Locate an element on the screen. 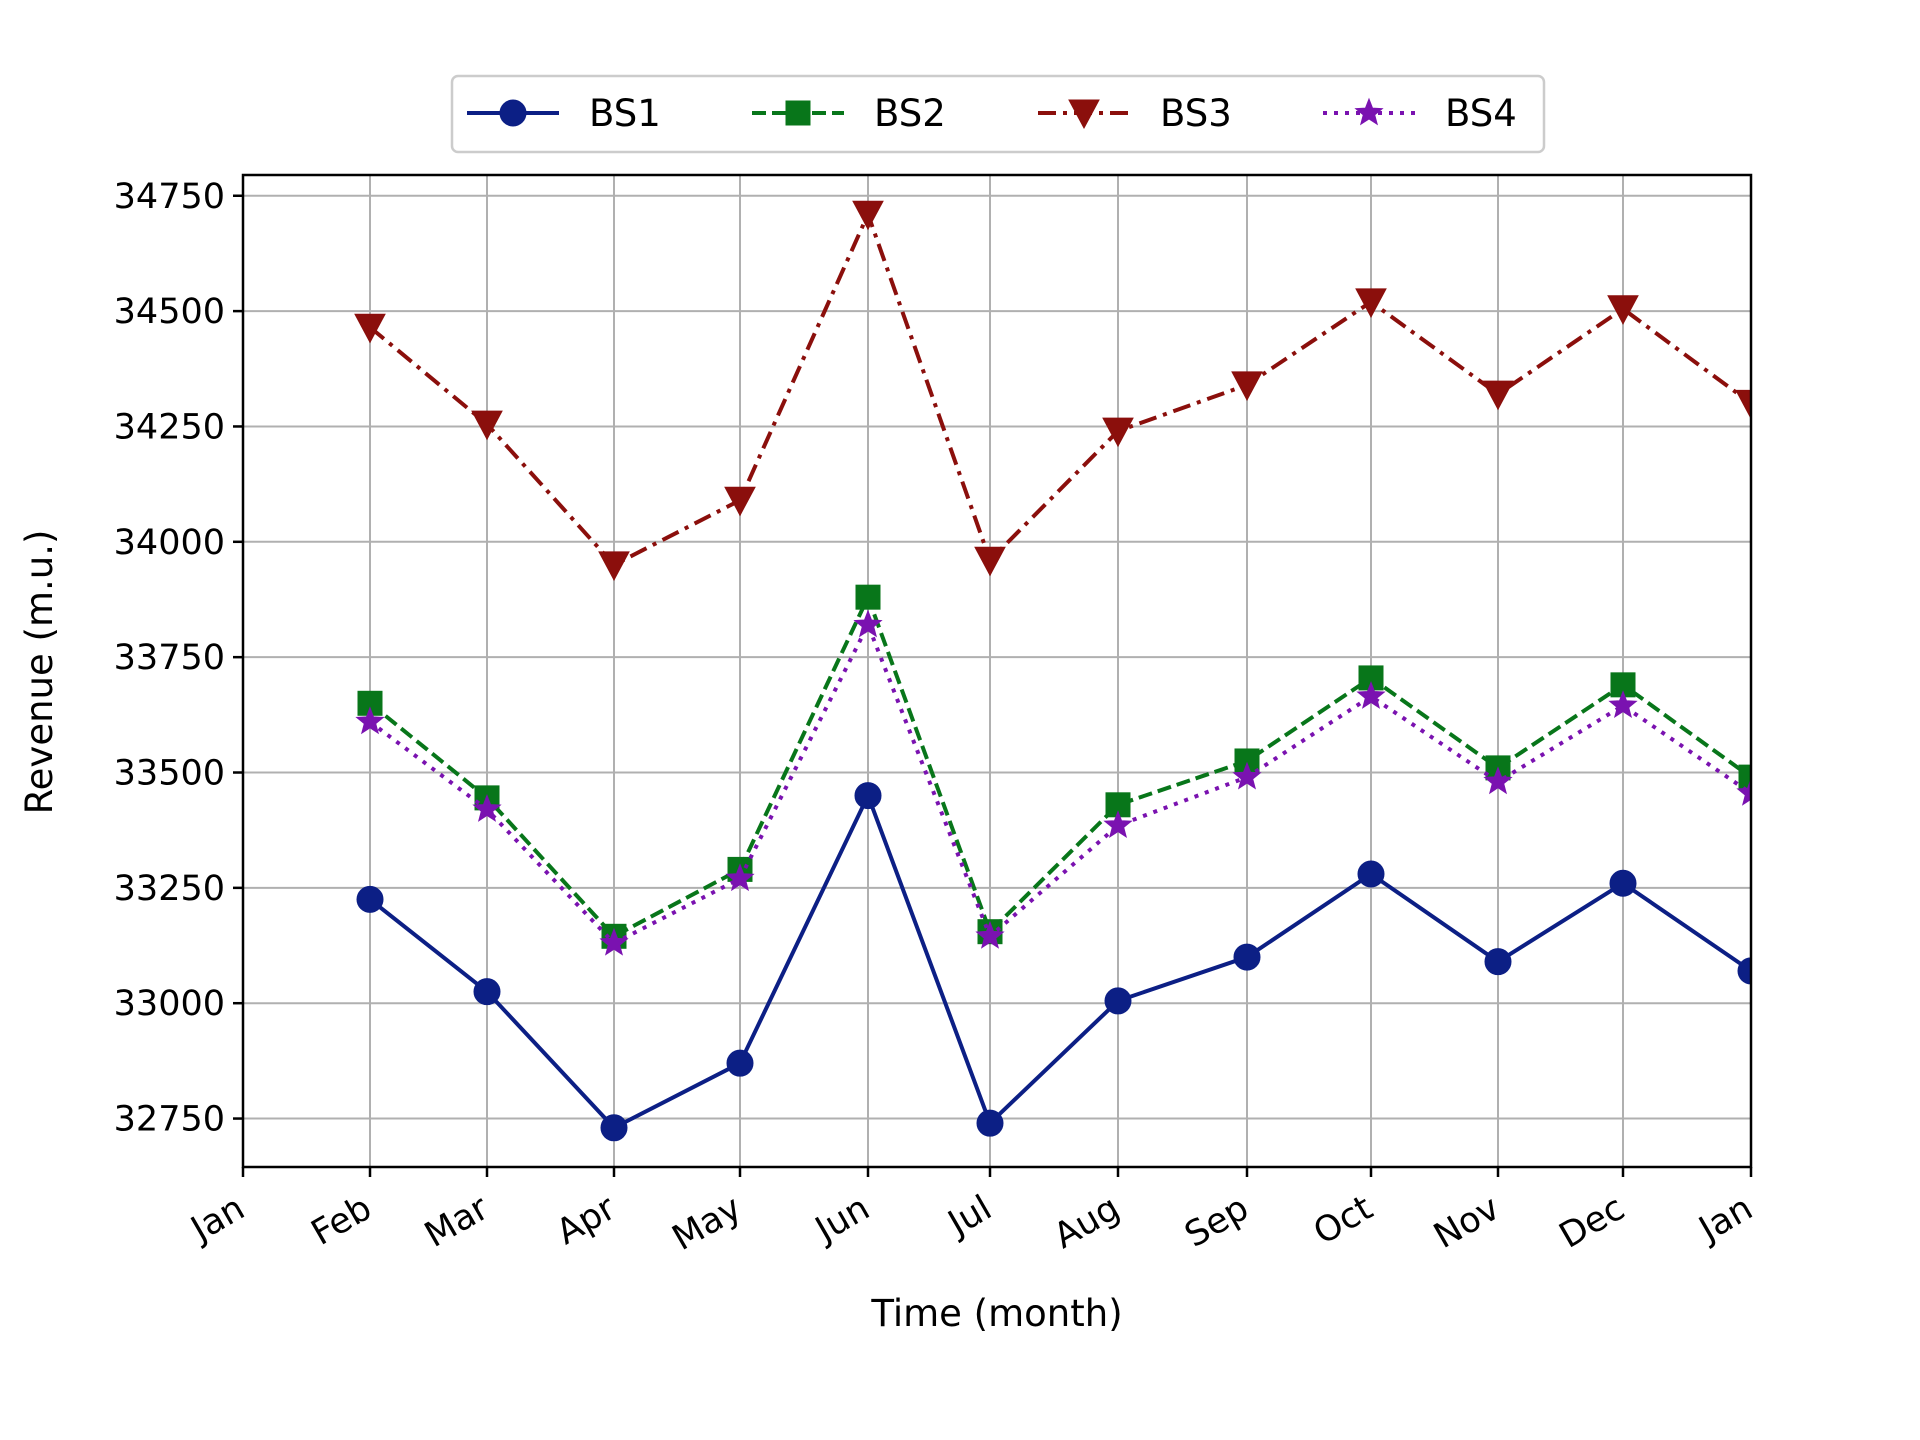  y-tick-label: 33000 is located at coordinates (169, 1004).